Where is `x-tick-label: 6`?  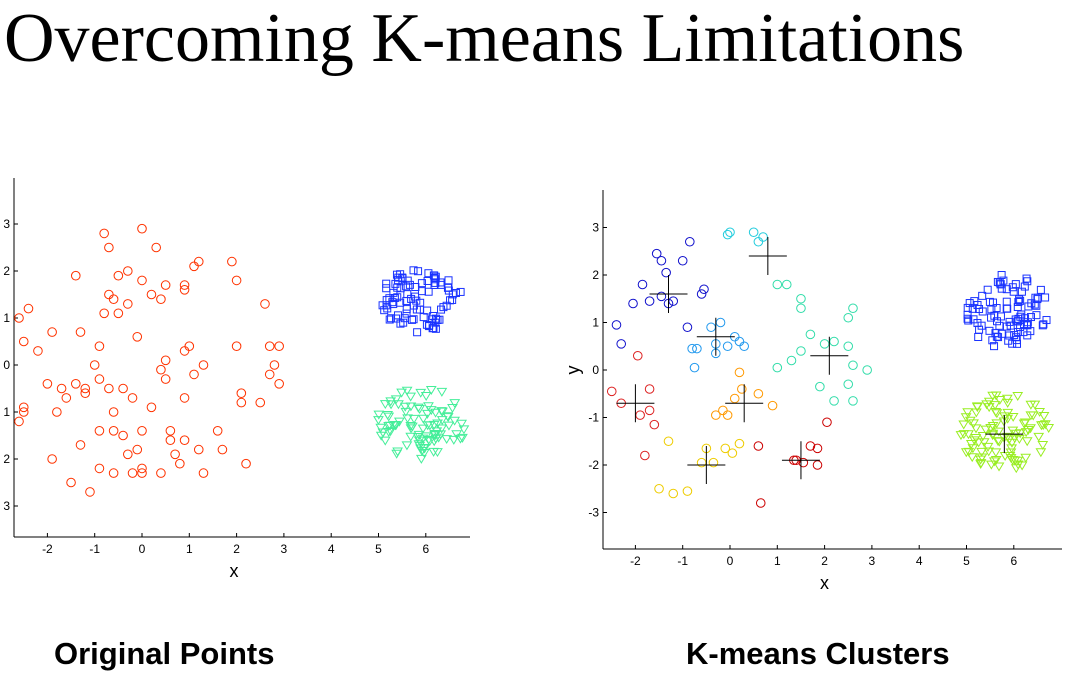
x-tick-label: 6 is located at coordinates (1013, 561).